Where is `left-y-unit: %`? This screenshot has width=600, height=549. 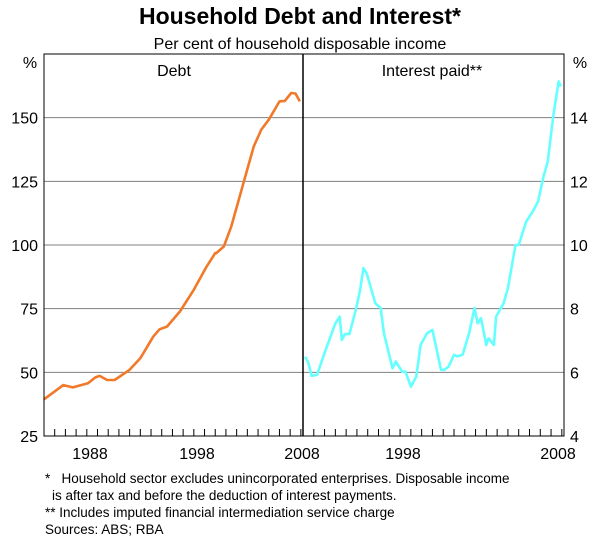
left-y-unit: % is located at coordinates (30, 63).